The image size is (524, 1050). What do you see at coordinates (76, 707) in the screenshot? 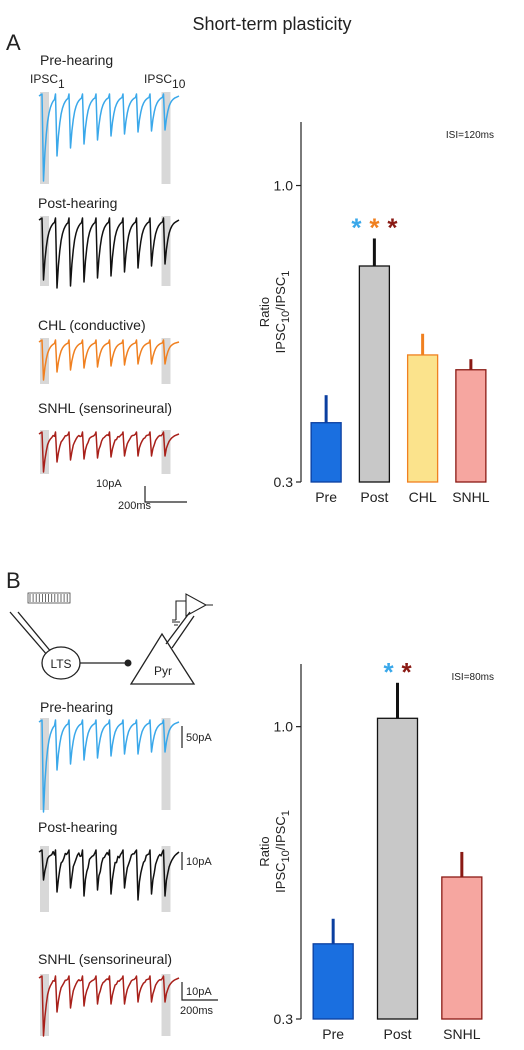
I see `panel-b-trace-label-pre: Pre-hearing` at bounding box center [76, 707].